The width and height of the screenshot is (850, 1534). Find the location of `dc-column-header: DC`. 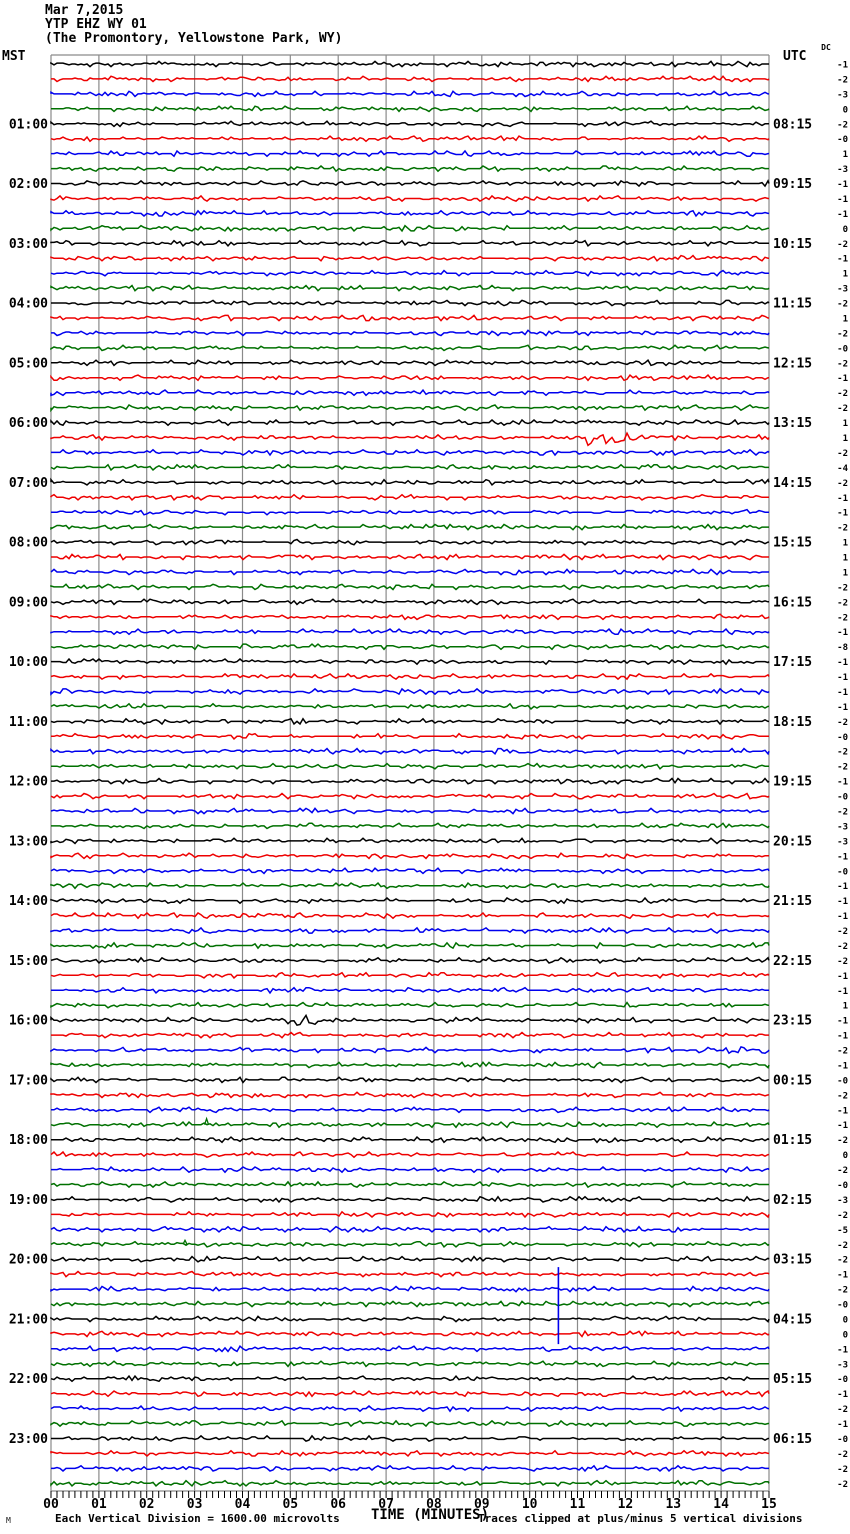

dc-column-header: DC is located at coordinates (826, 47).